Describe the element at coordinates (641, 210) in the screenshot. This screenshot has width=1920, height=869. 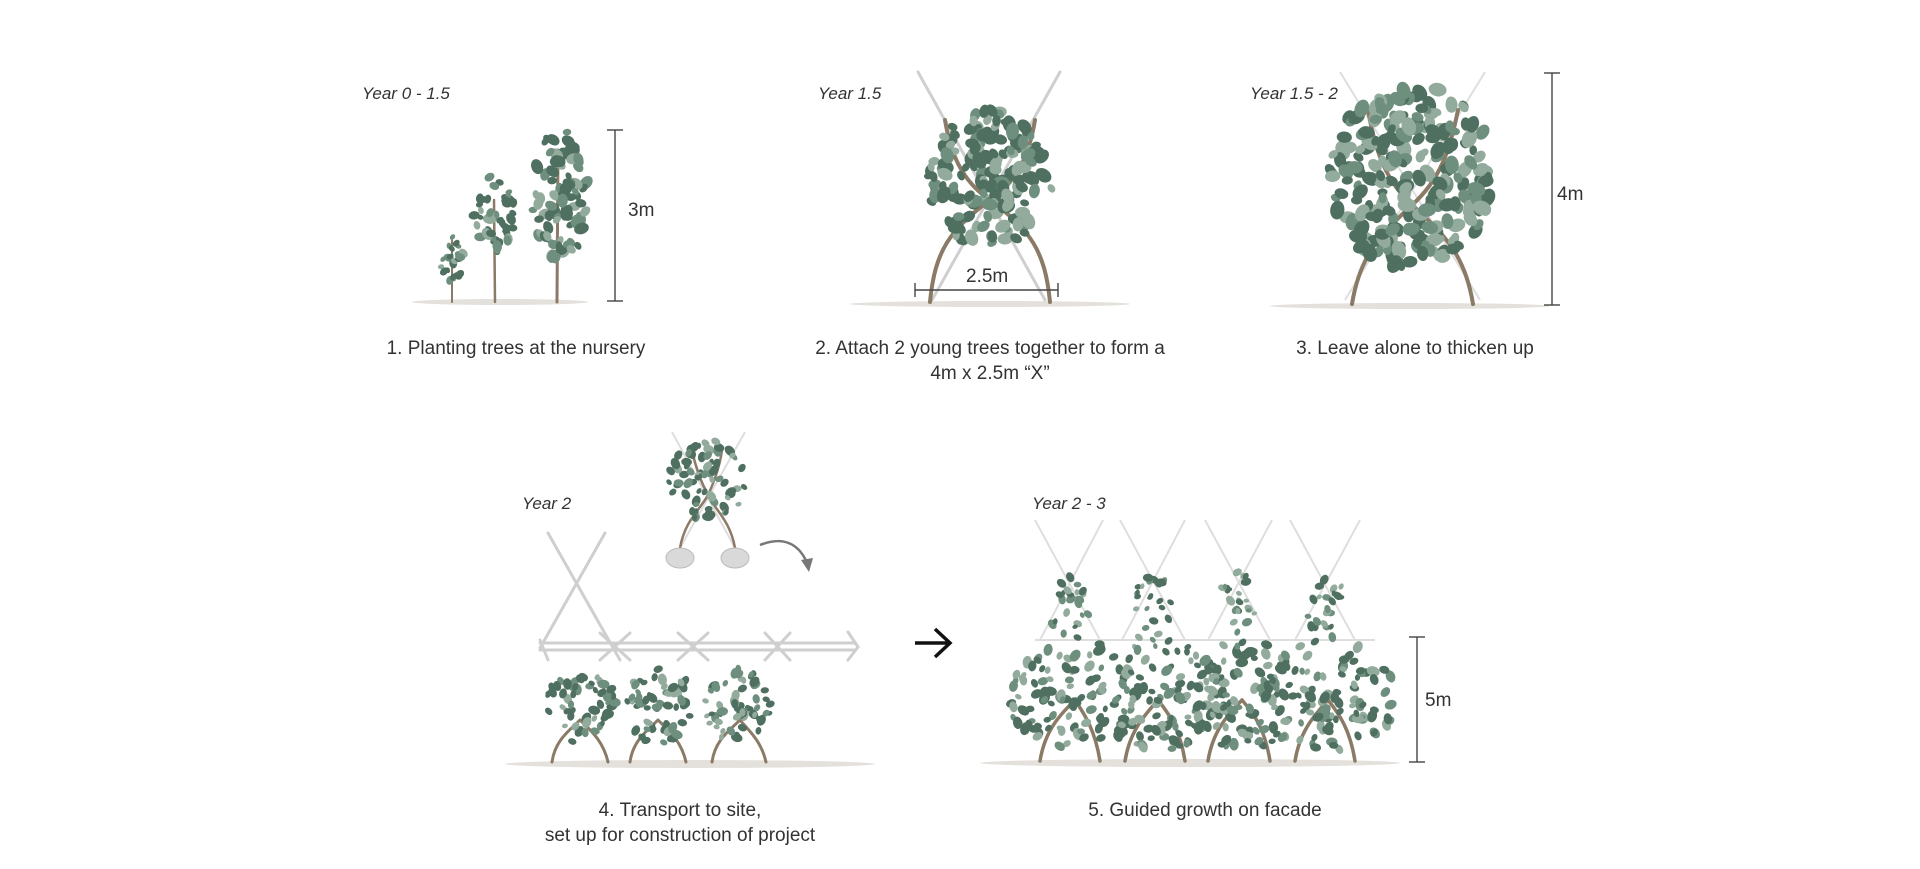
I see `stage1-dimension-label: 3m` at that location.